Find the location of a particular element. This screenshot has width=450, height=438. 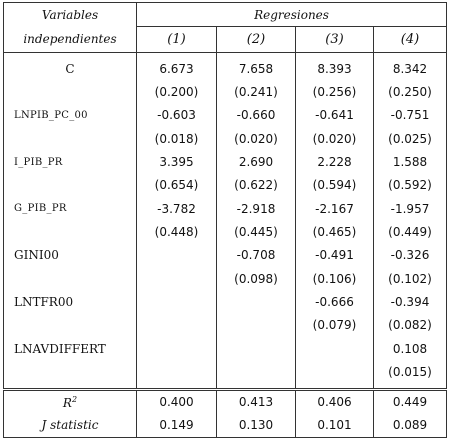

column-header-1: (1) is located at coordinates (176, 39).